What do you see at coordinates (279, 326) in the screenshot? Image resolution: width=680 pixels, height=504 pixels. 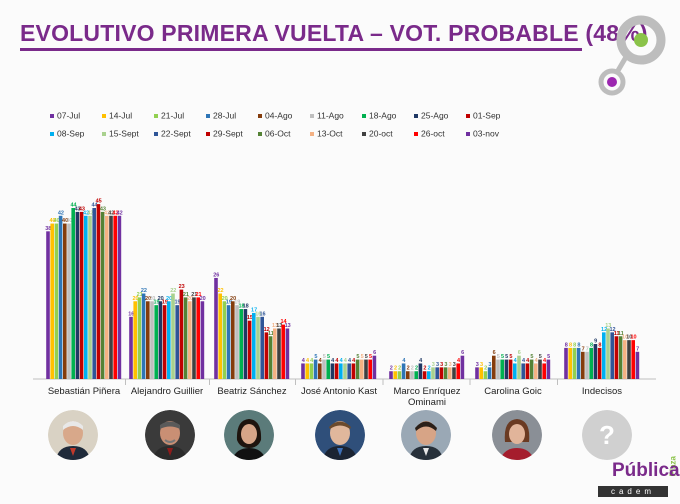 I see `data-label: 13` at bounding box center [279, 326].